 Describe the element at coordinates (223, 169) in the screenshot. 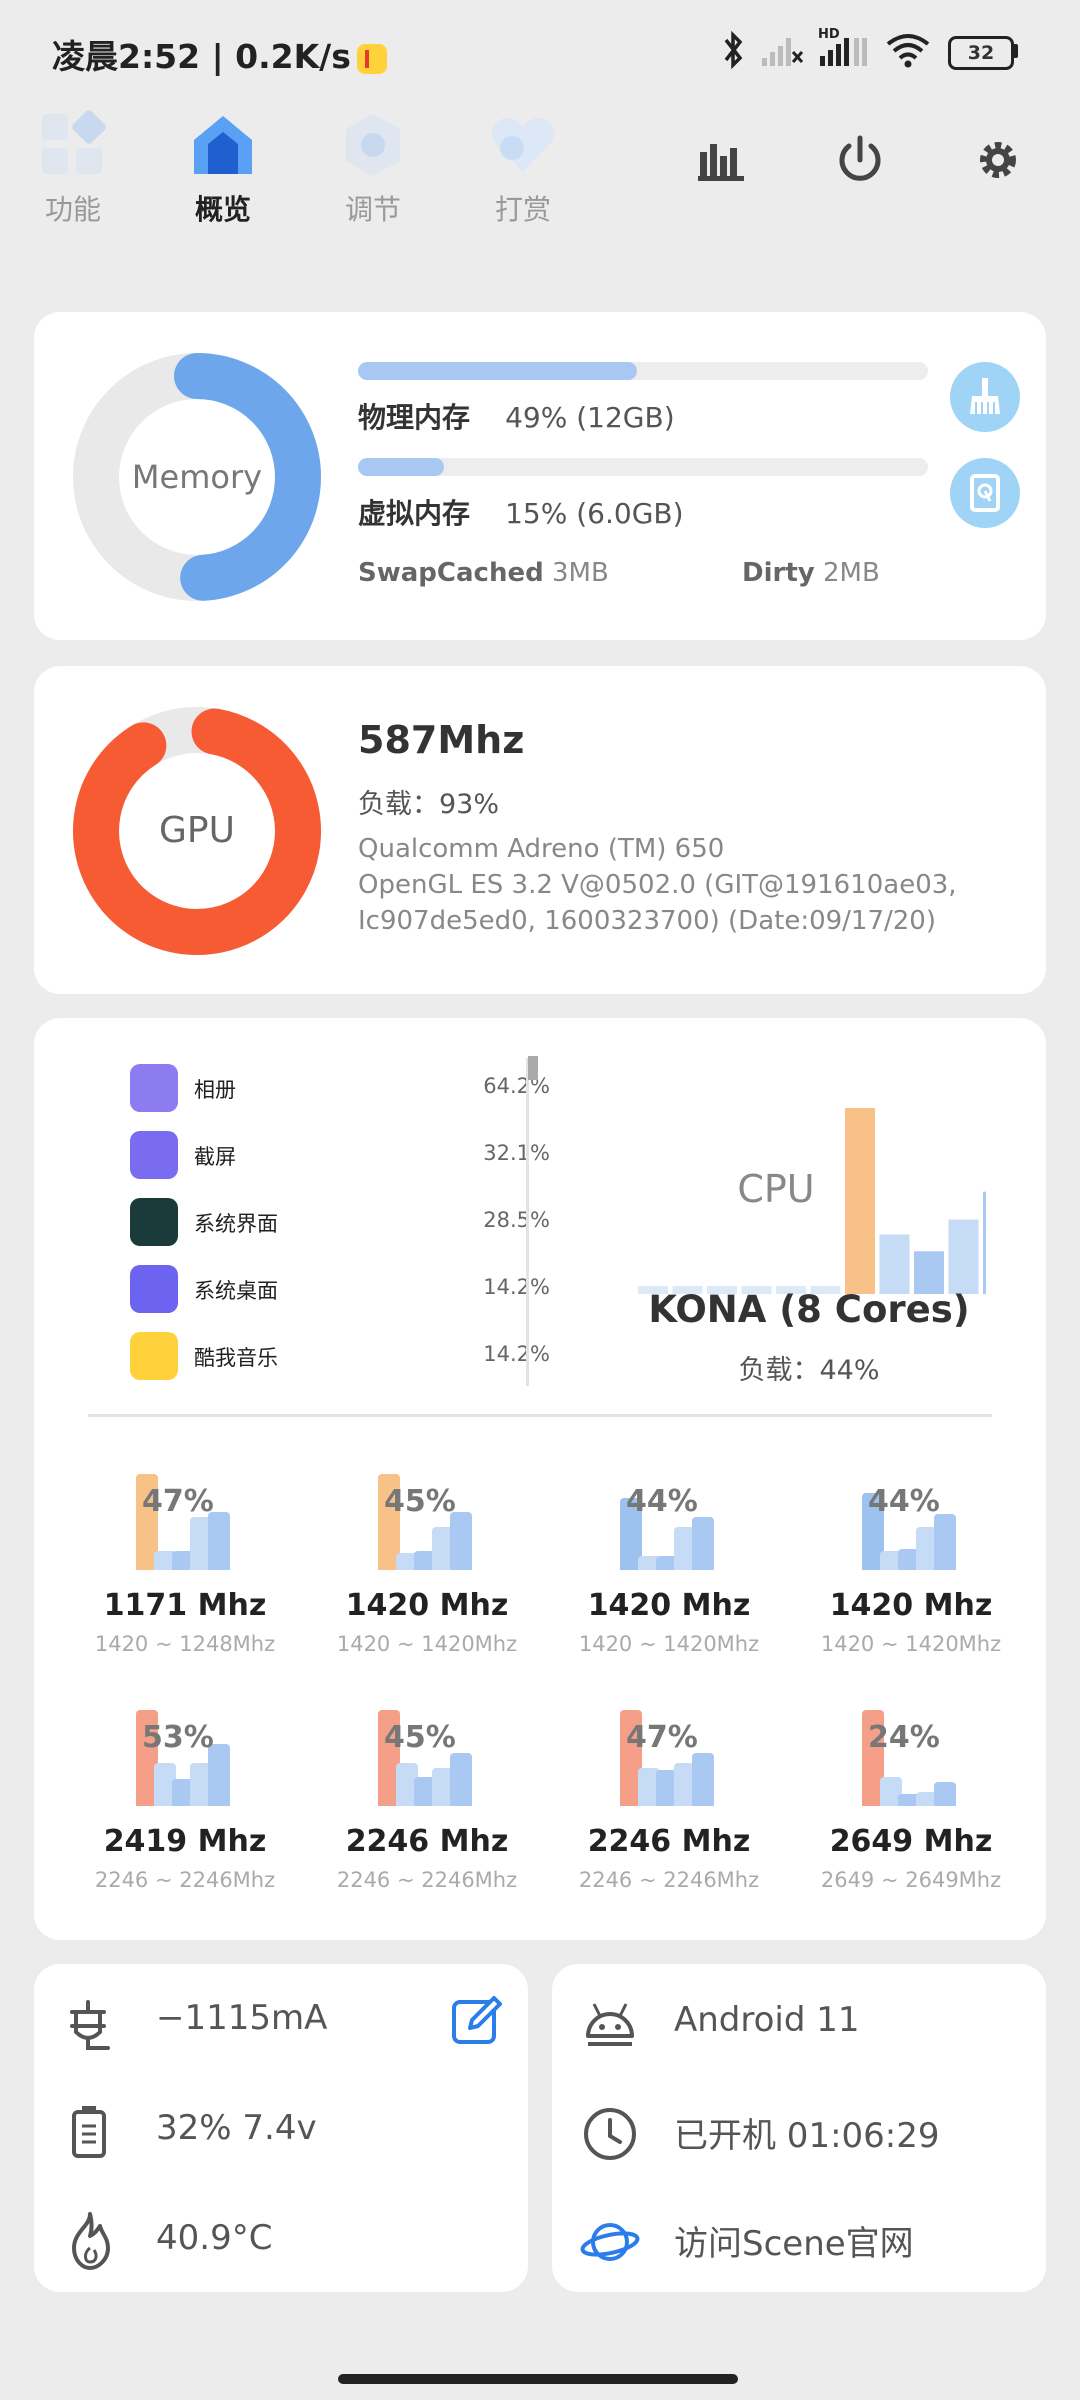

I see `nav-tab-overview: 概览` at that location.